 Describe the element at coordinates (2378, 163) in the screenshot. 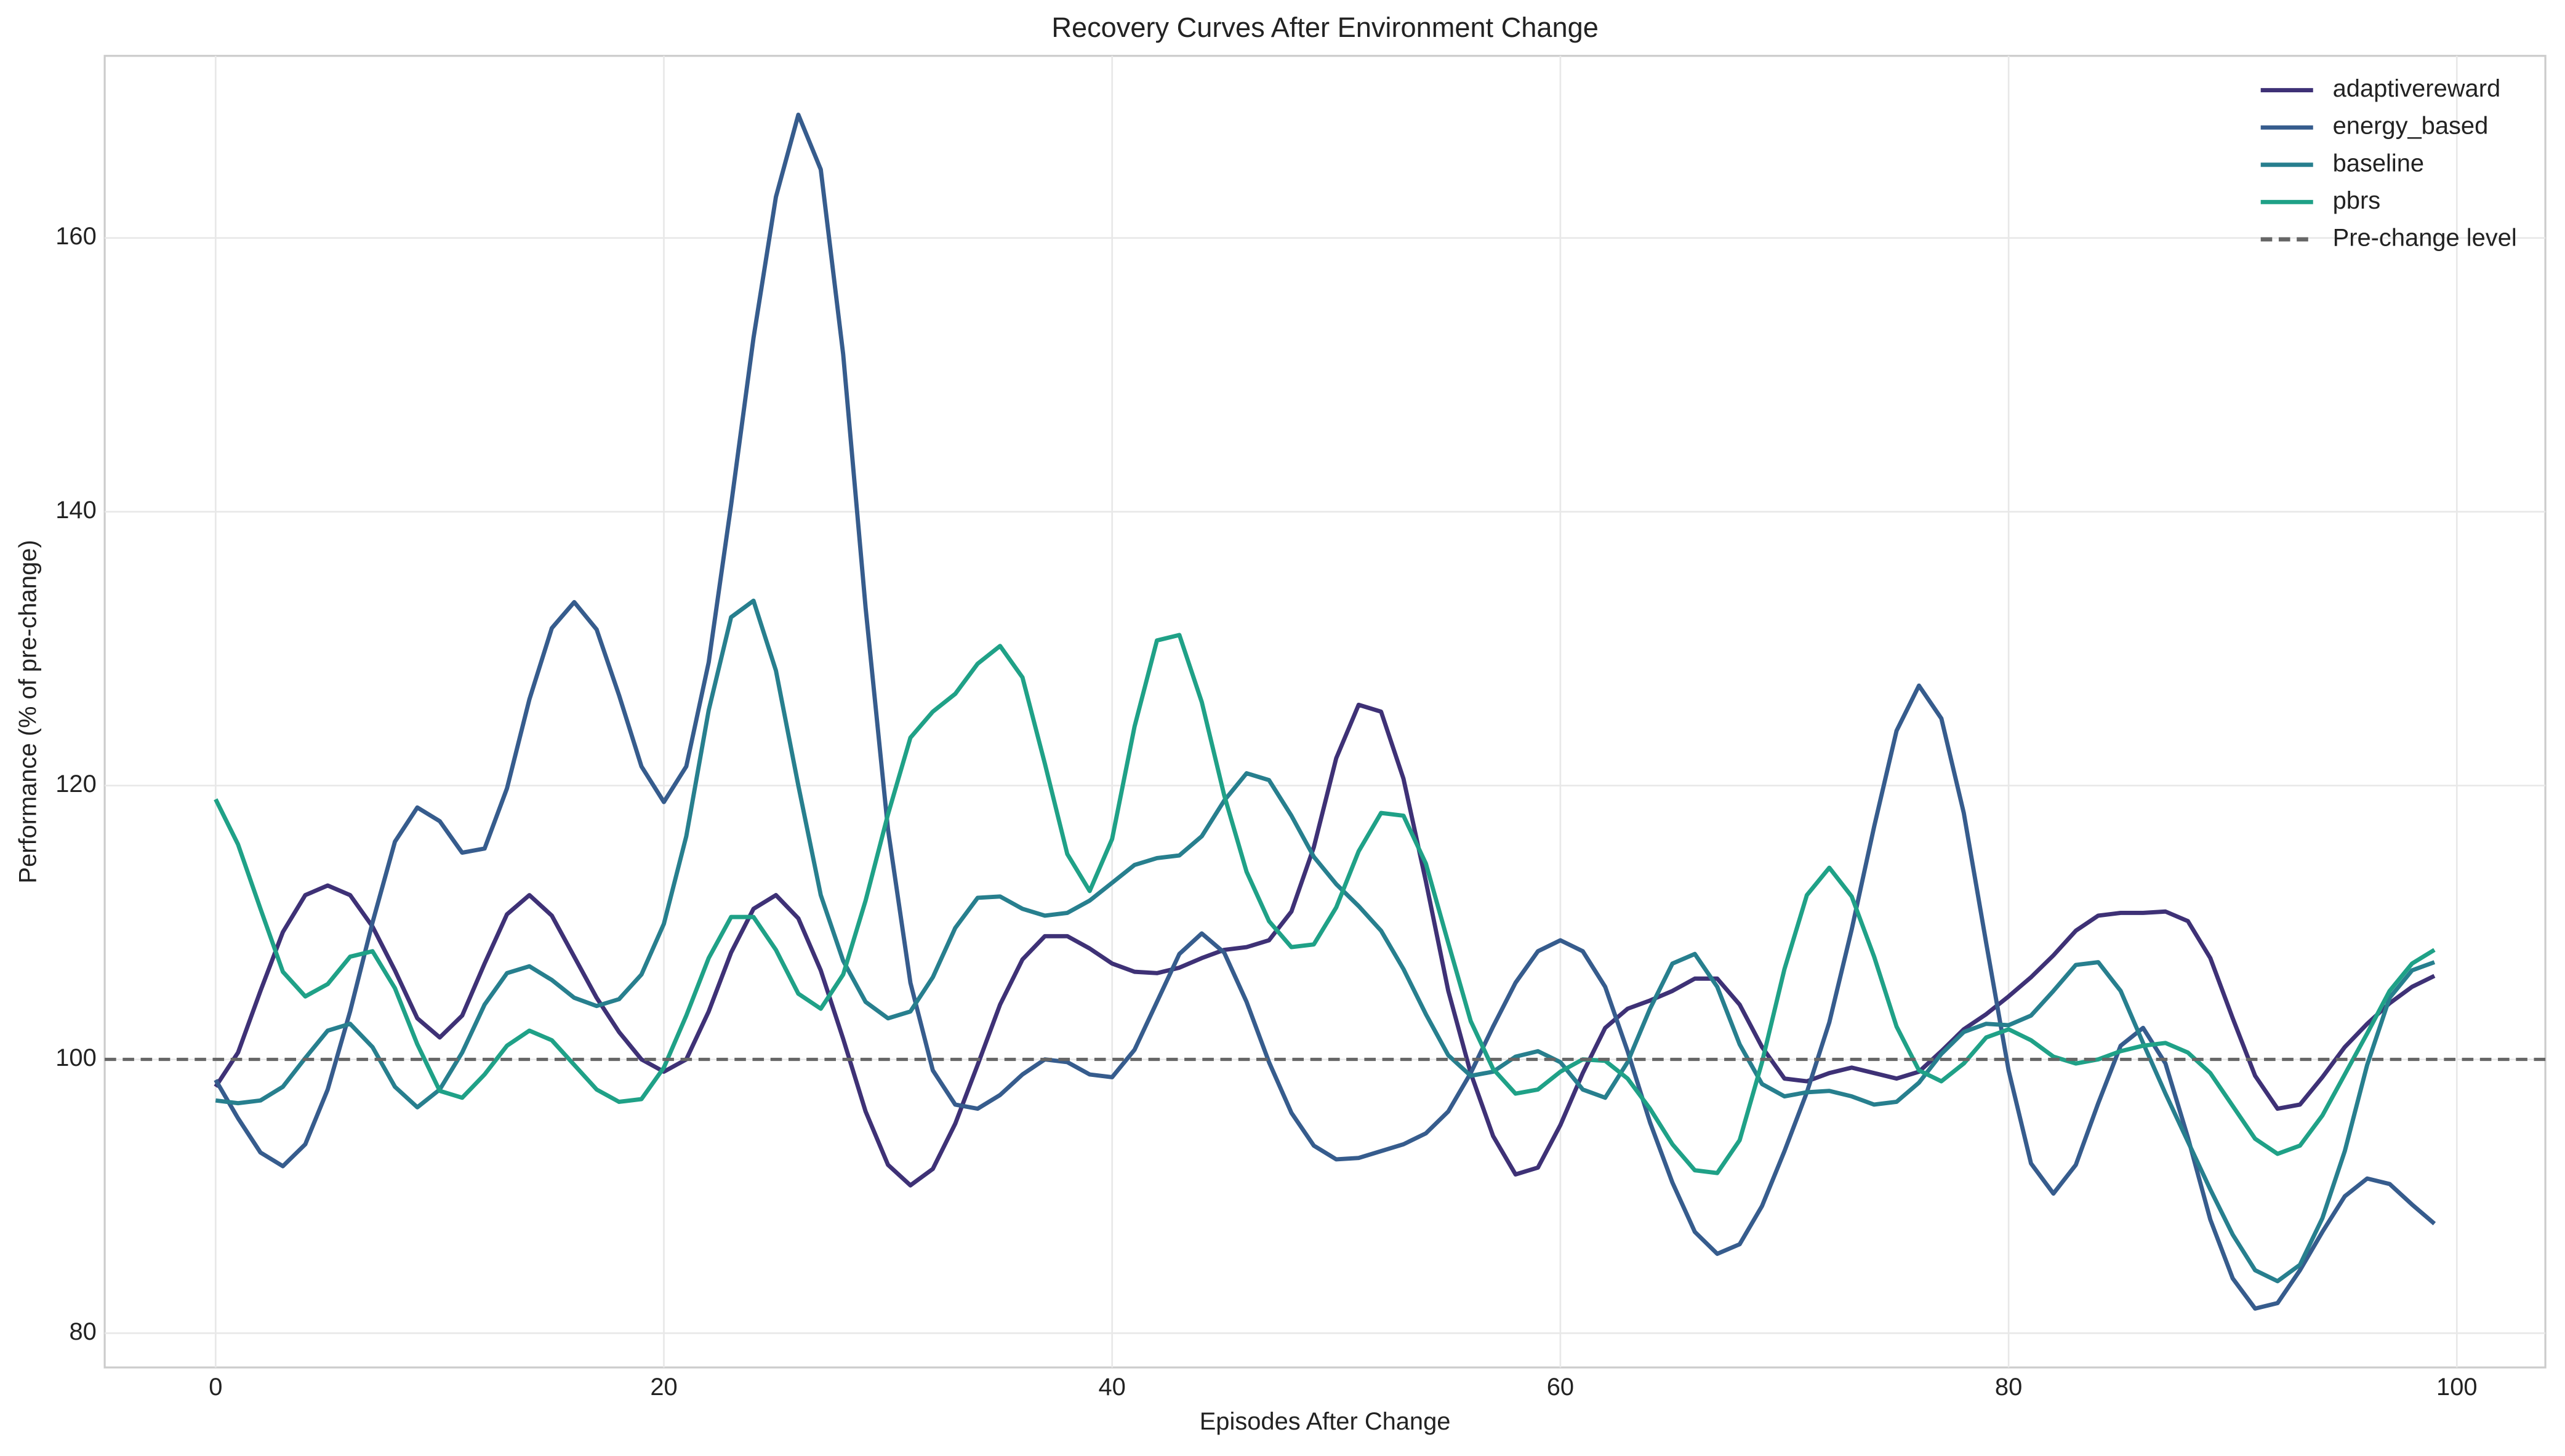

I see `legend-label: baseline` at that location.